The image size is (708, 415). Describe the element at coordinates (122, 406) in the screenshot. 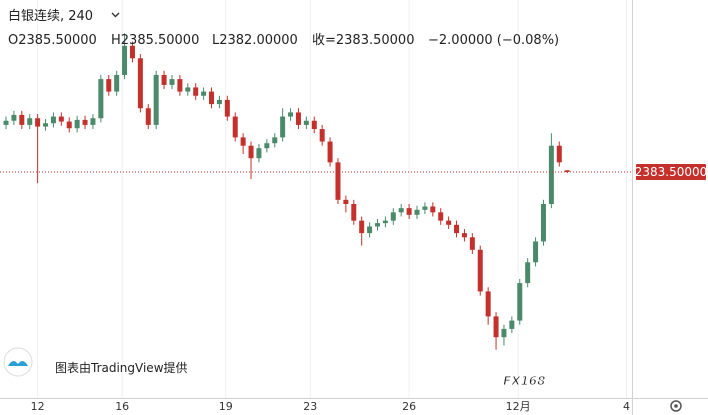

I see `x-tick-label: 16` at that location.